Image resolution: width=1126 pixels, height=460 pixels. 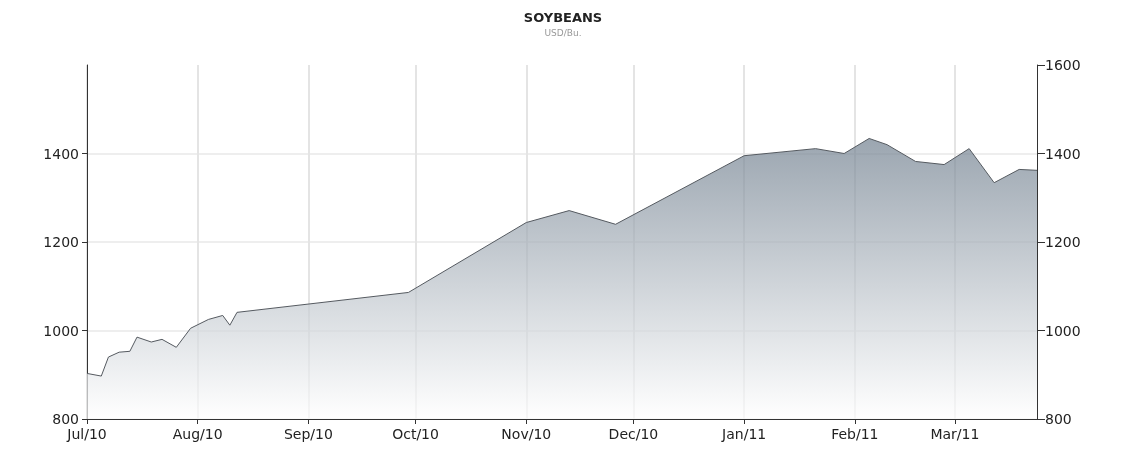 I want to click on x-tick-label: Nov/10, so click(x=526, y=434).